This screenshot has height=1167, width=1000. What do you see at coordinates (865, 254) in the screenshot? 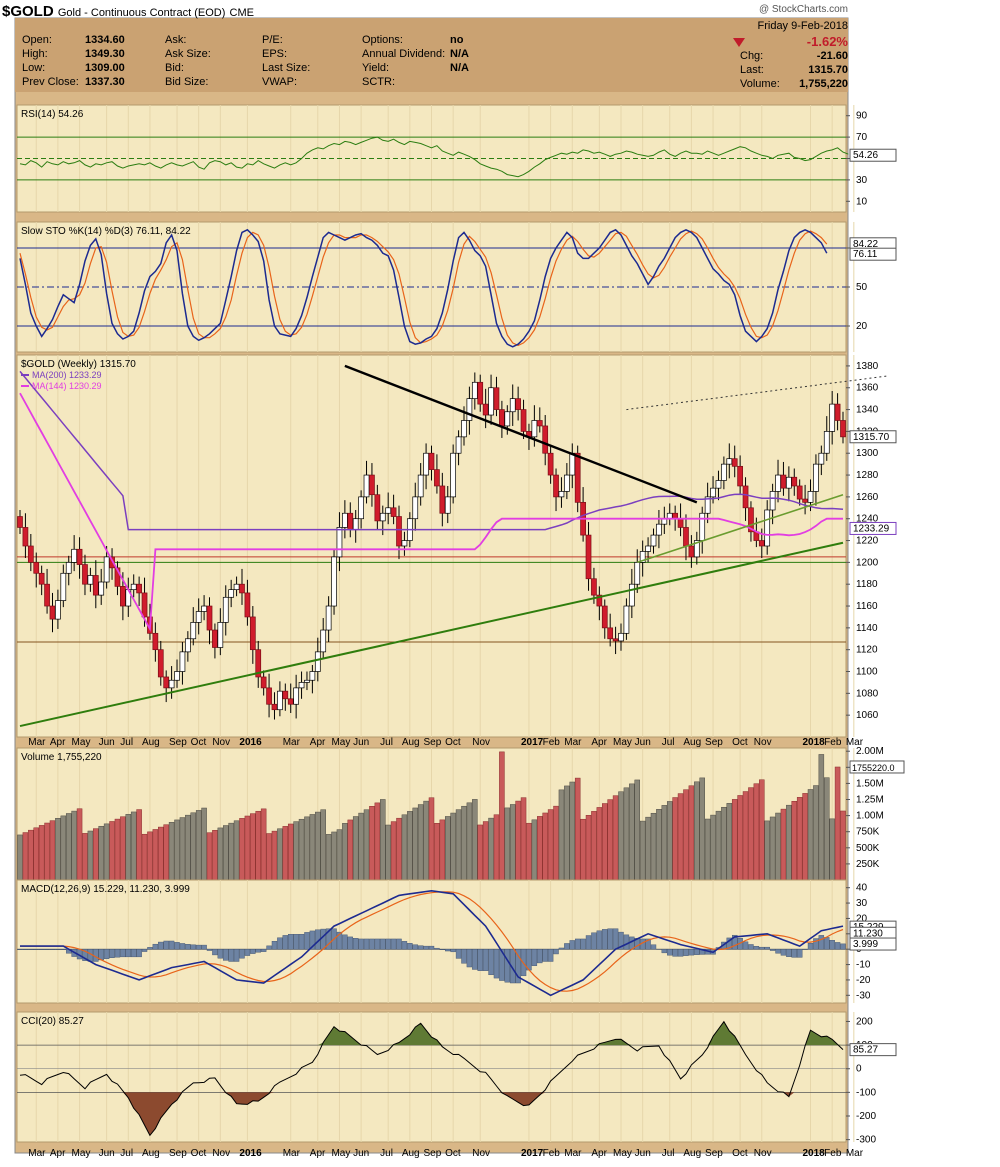
I see `sto-k-last: 76.11` at bounding box center [865, 254].